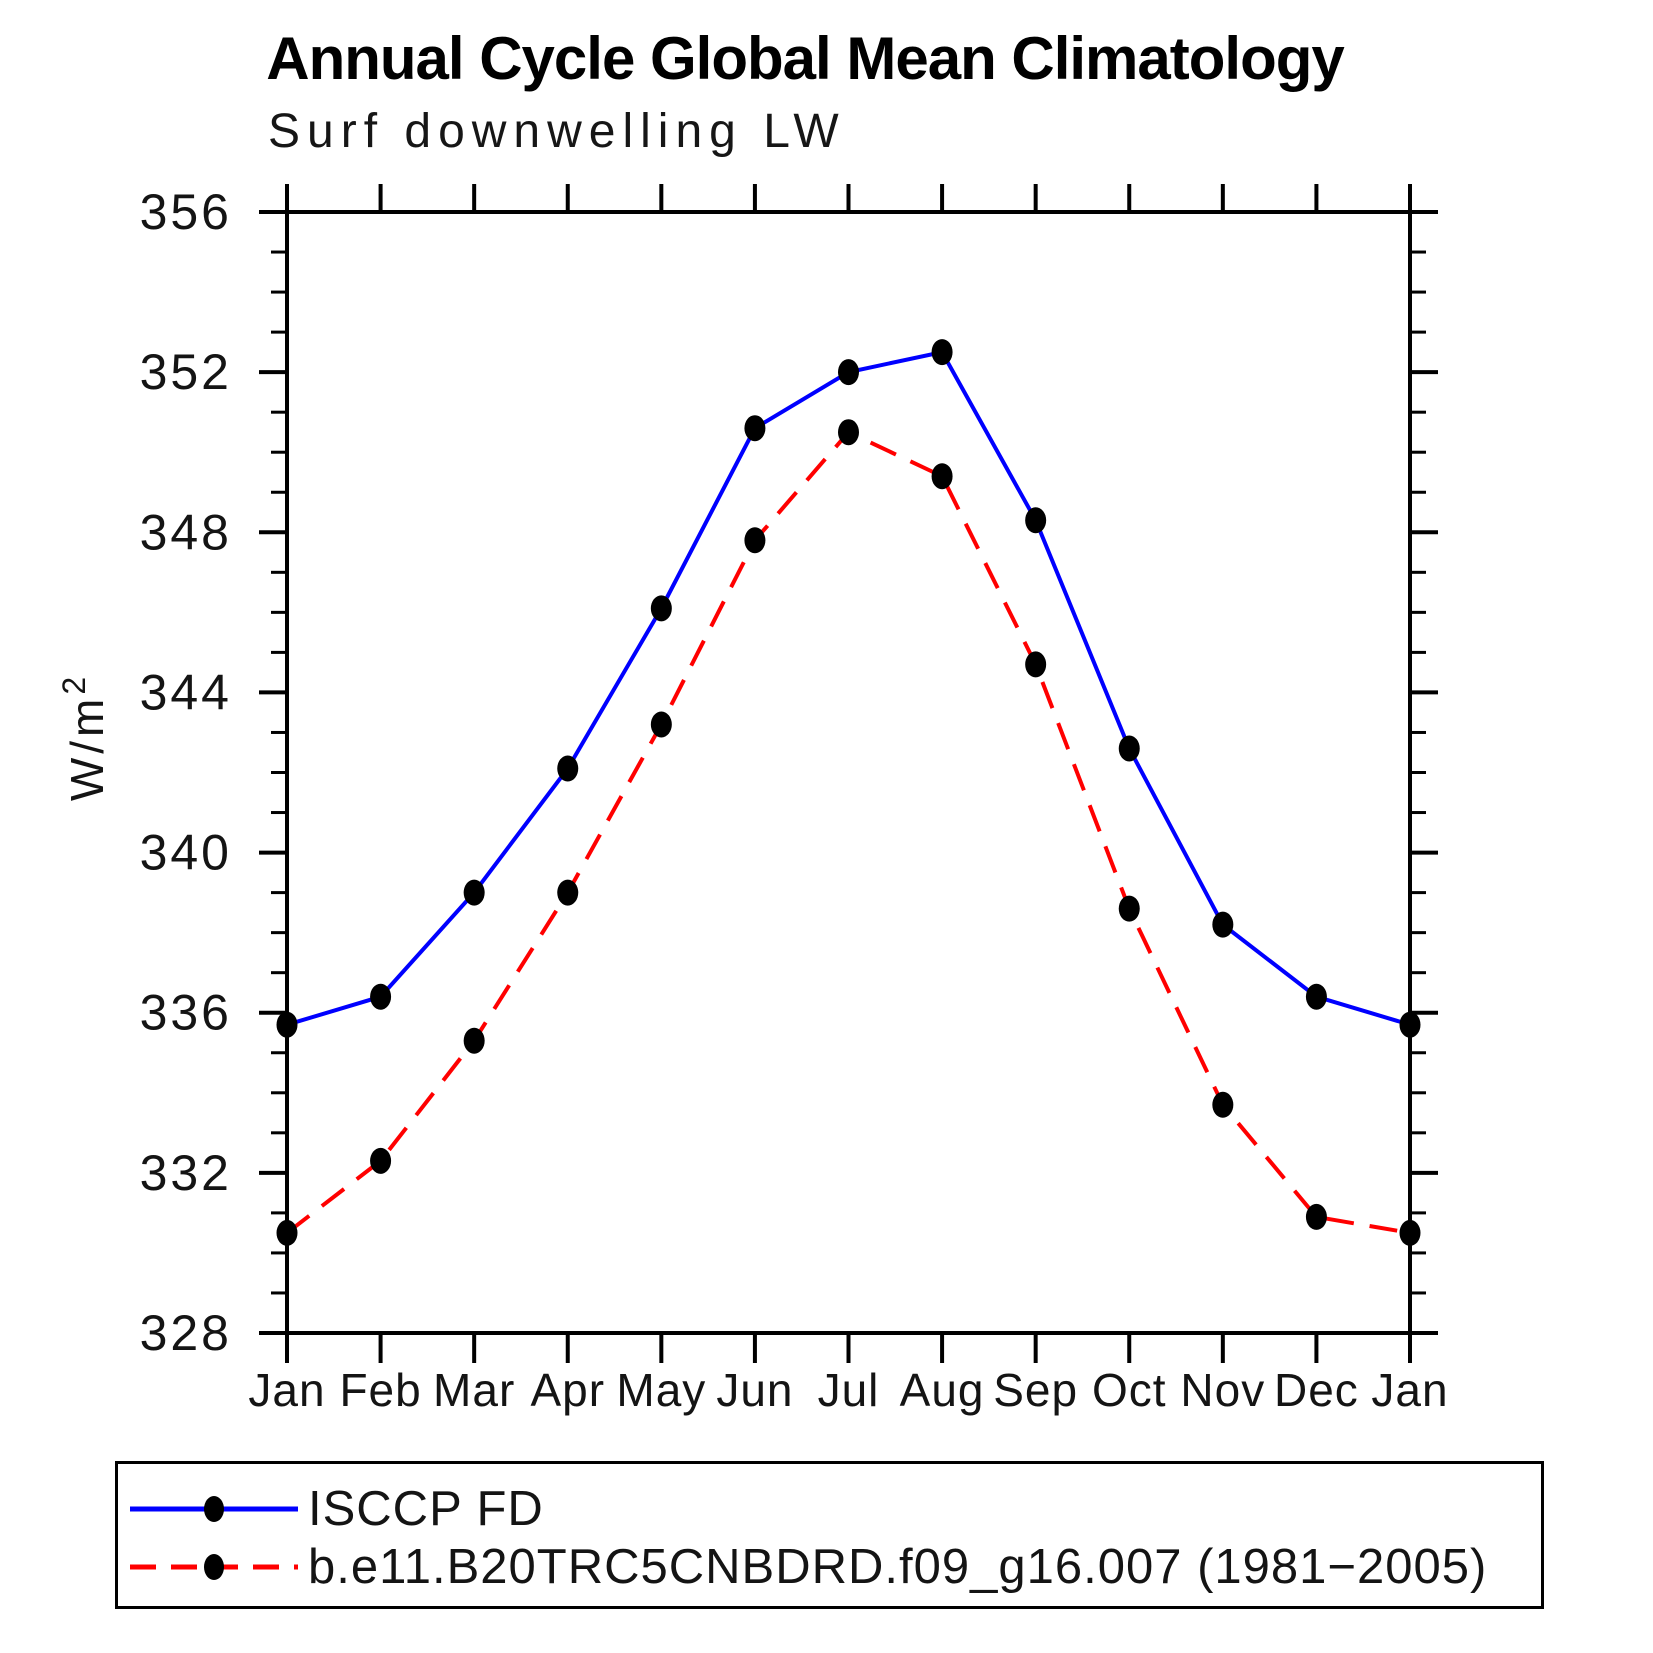  I want to click on x-tick-label: Sep, so click(1035, 1390).